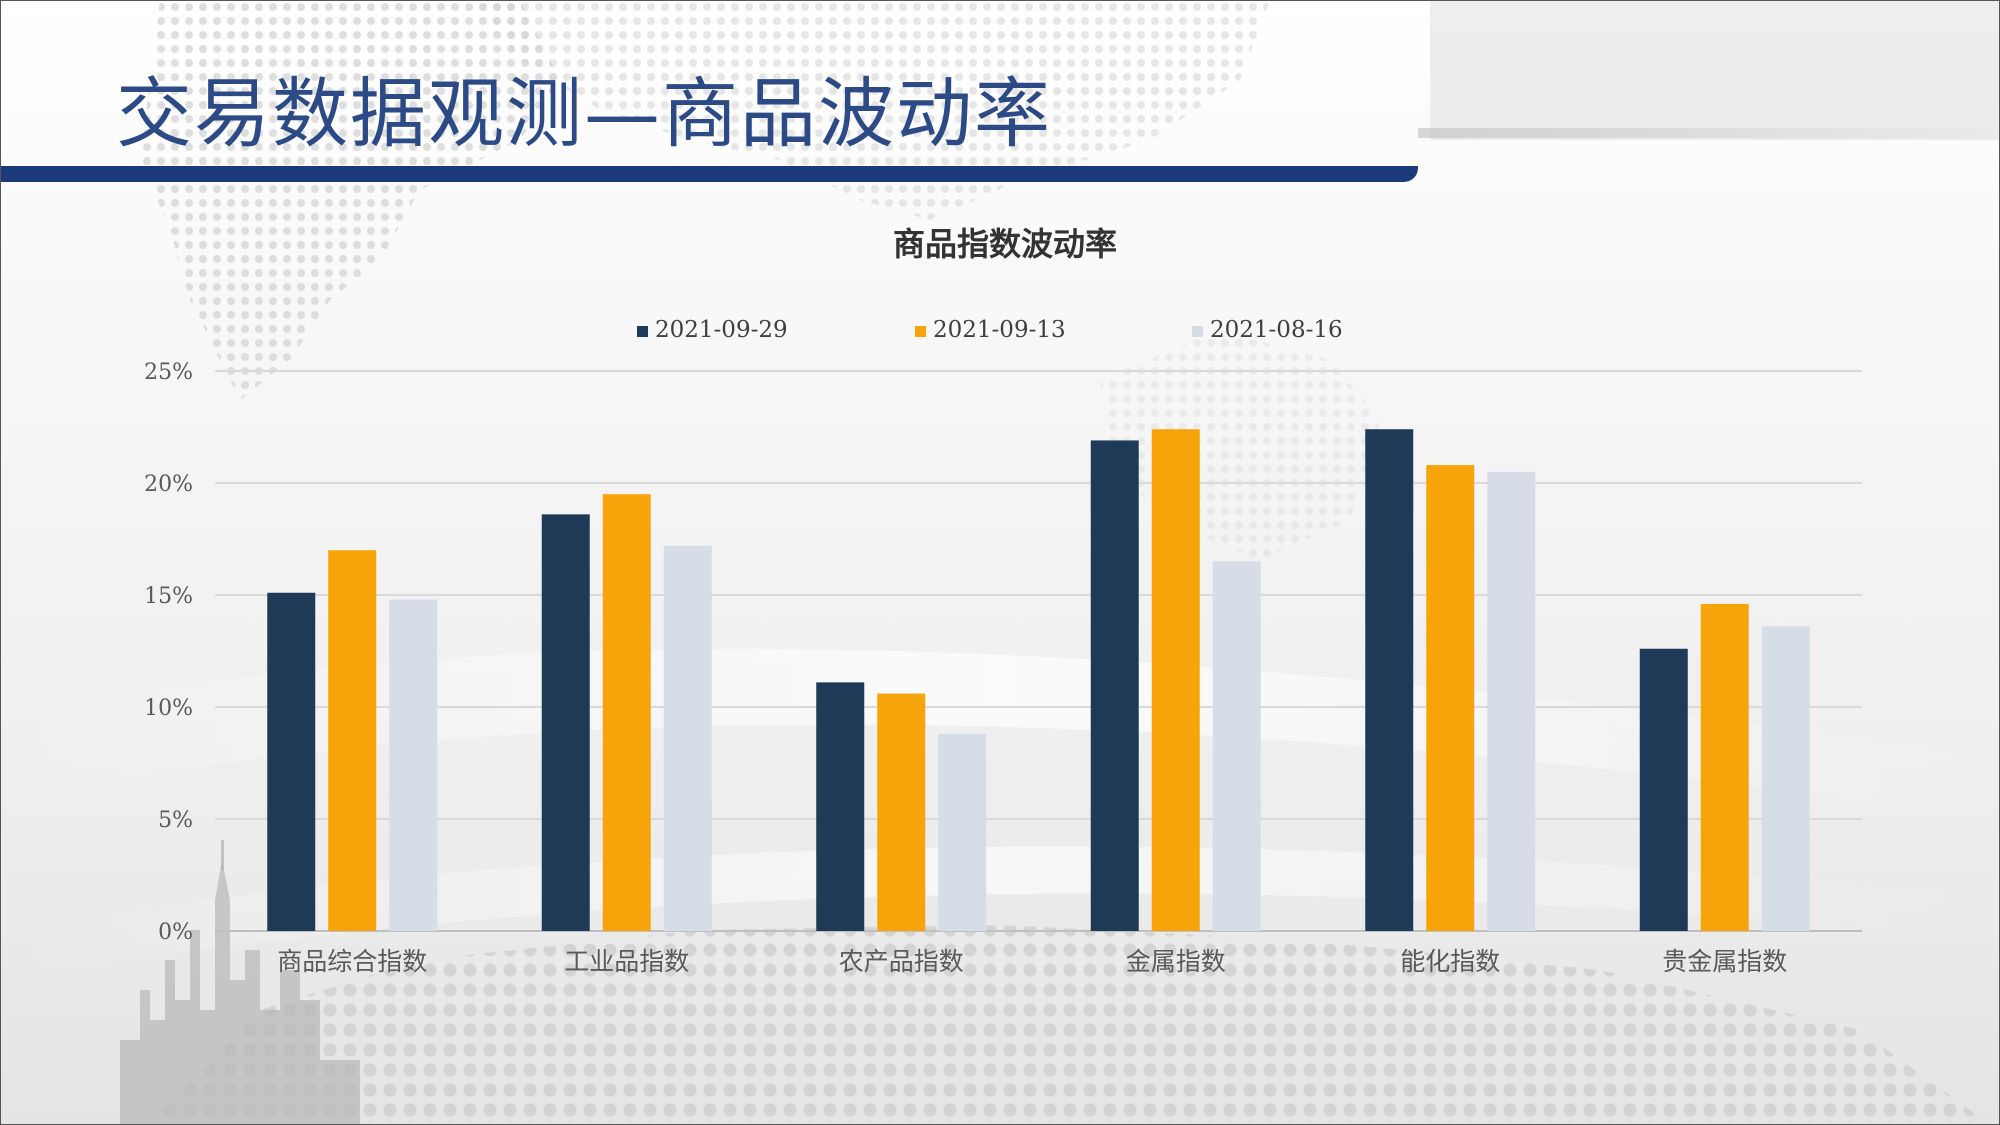  What do you see at coordinates (168, 708) in the screenshot?
I see `y-tick-label: 10%` at bounding box center [168, 708].